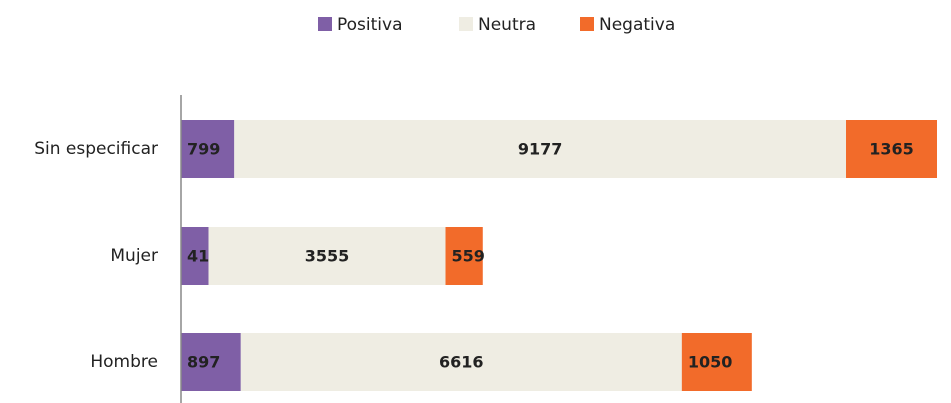  What do you see at coordinates (96, 149) in the screenshot?
I see `category-label: Sin especificar` at bounding box center [96, 149].